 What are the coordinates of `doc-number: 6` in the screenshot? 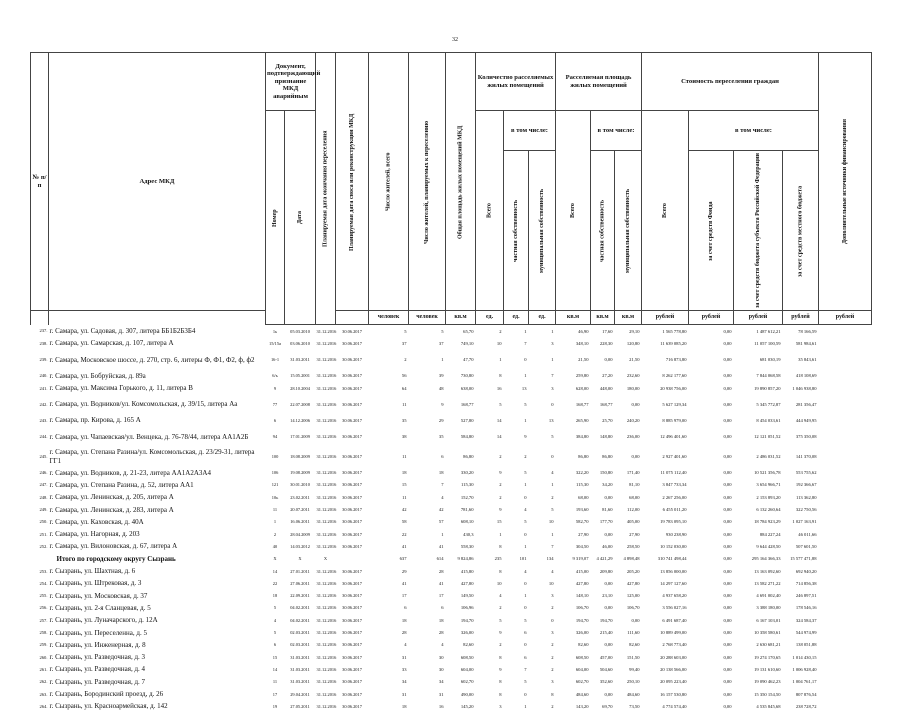 It's located at (275, 420).